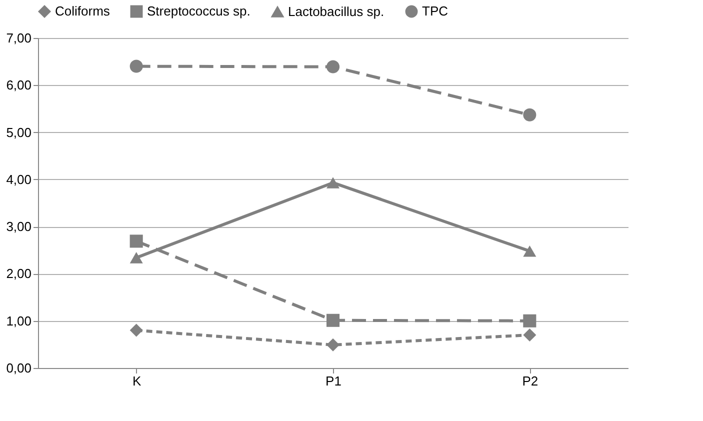 This screenshot has width=703, height=421. I want to click on legend-label: Streptococcus sp., so click(198, 11).